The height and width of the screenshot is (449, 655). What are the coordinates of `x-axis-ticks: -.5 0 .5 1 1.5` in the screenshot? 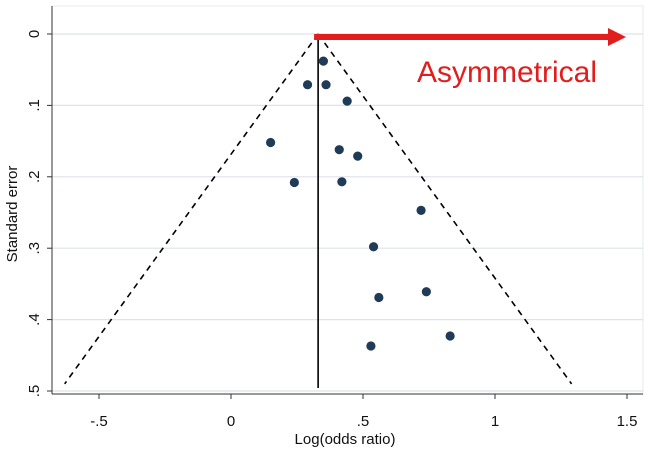 It's located at (363, 412).